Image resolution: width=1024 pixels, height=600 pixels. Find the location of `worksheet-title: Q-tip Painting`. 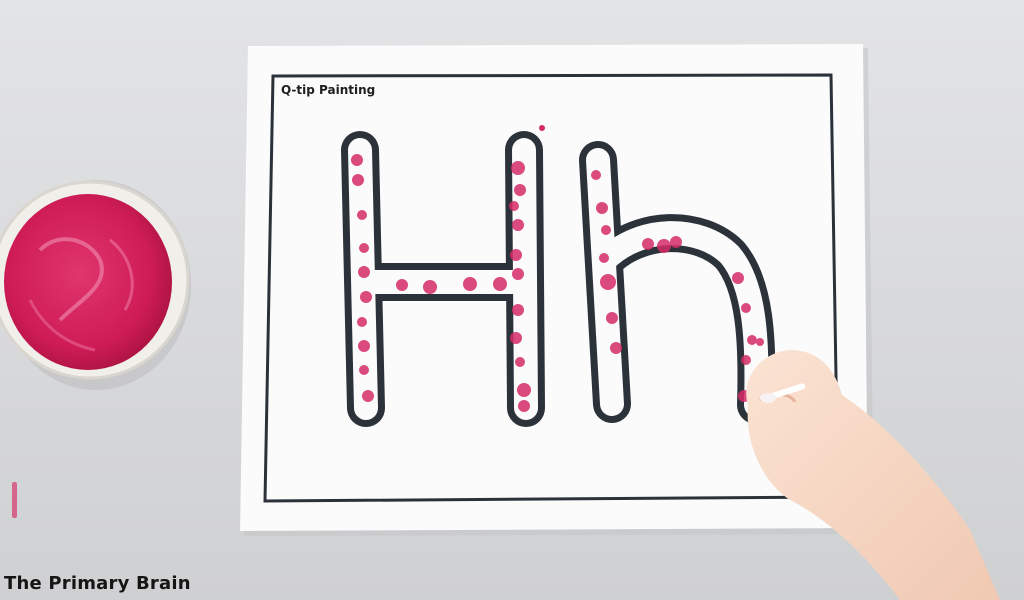

worksheet-title: Q-tip Painting is located at coordinates (328, 90).